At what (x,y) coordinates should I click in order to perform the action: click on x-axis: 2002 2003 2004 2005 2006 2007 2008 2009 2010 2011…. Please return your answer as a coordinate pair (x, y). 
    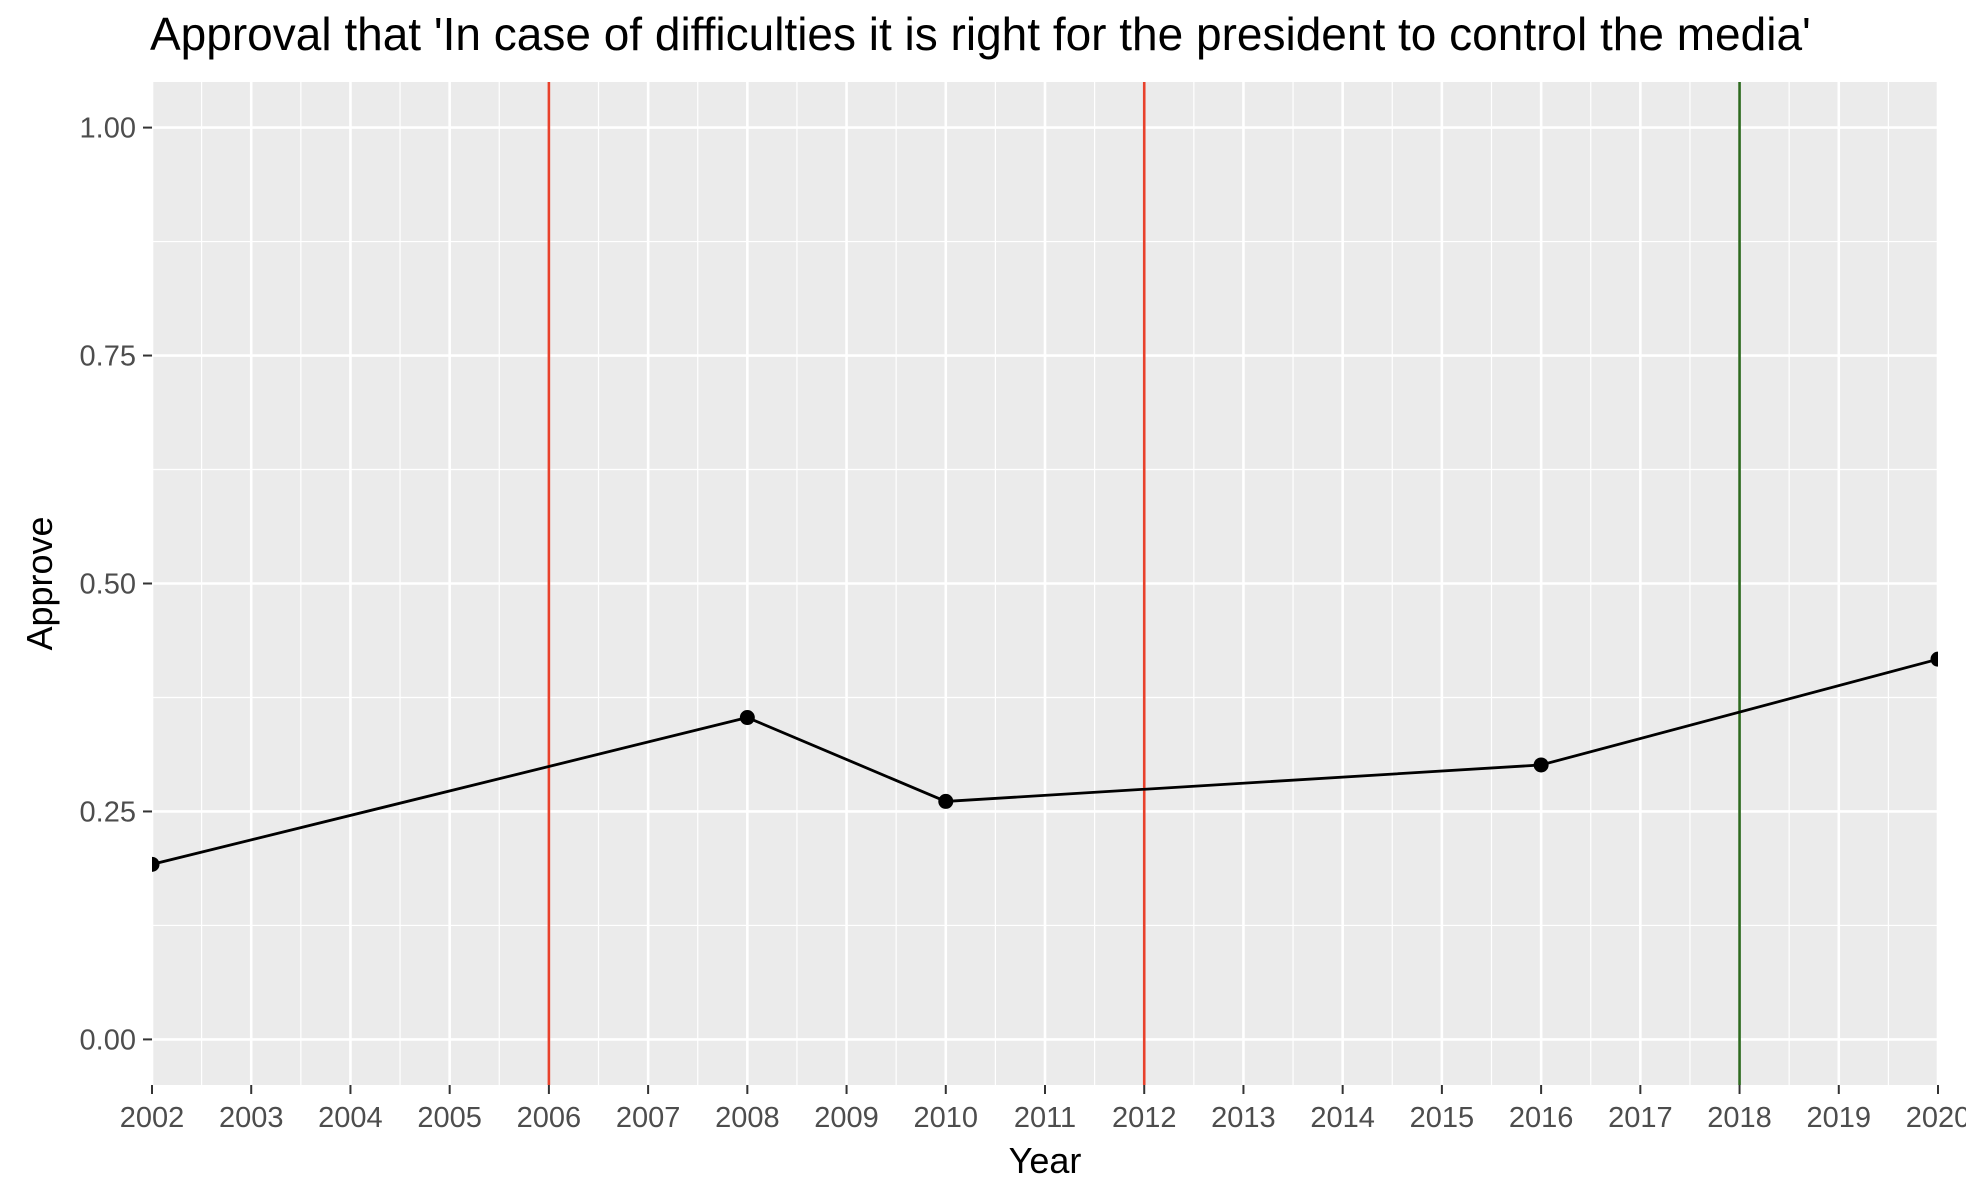
    Looking at the image, I should click on (1043, 1109).